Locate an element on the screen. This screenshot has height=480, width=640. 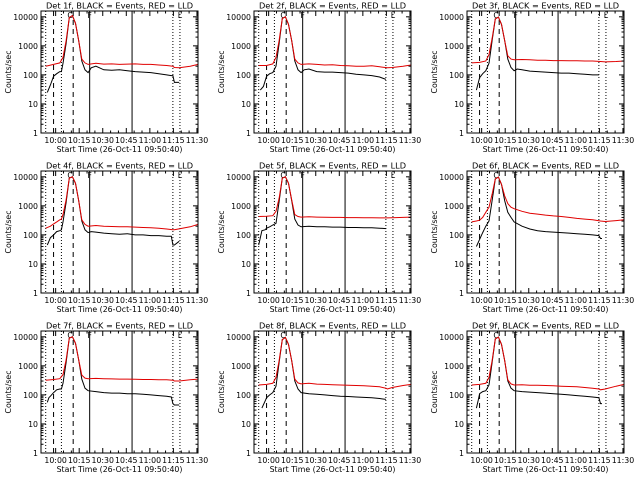
chart-title: Det 8f, BLACK = Events, RED = LLD is located at coordinates (332, 326).